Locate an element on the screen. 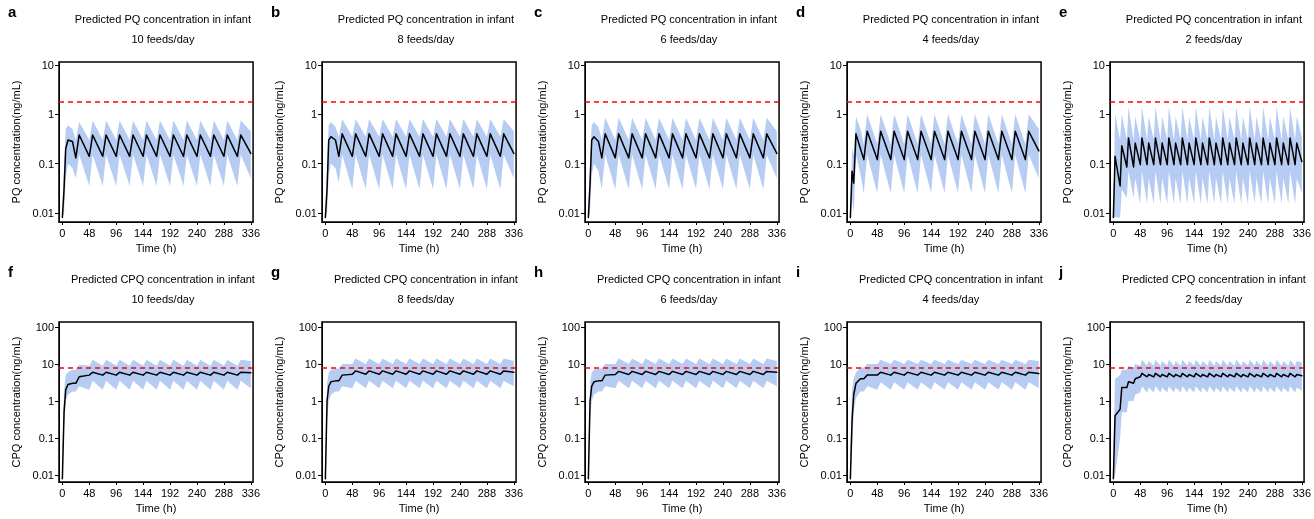 The height and width of the screenshot is (519, 1314). text: d is located at coordinates (801, 11).